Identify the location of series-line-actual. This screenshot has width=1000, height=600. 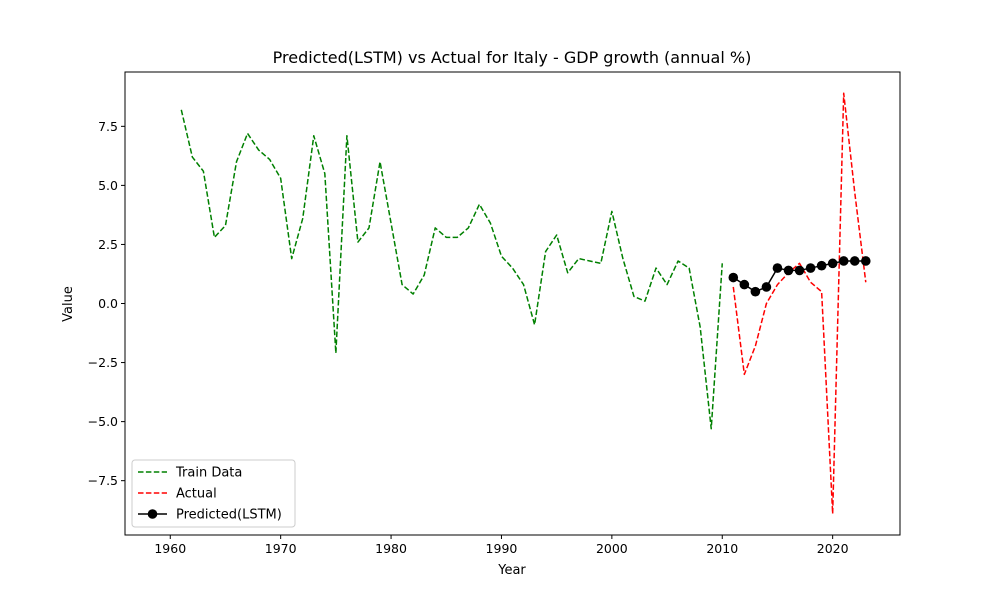
(799, 303).